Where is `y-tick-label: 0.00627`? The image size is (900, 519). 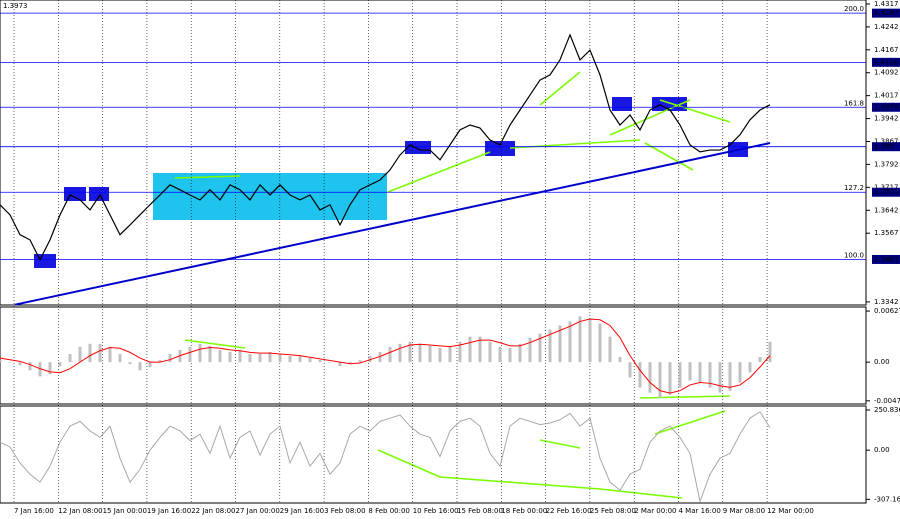
y-tick-label: 0.00627 is located at coordinates (887, 311).